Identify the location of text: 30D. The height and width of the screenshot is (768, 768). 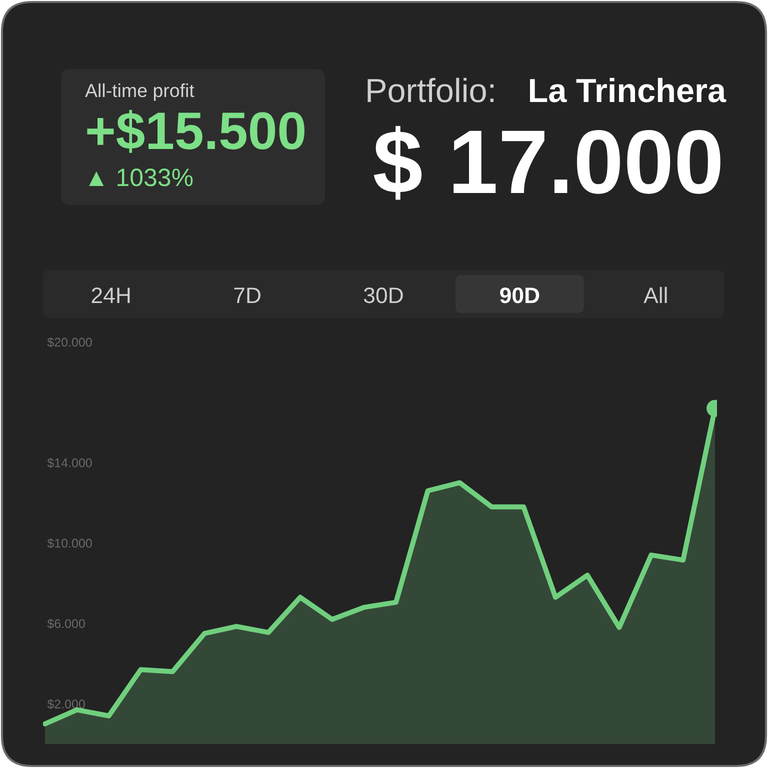
(383, 295).